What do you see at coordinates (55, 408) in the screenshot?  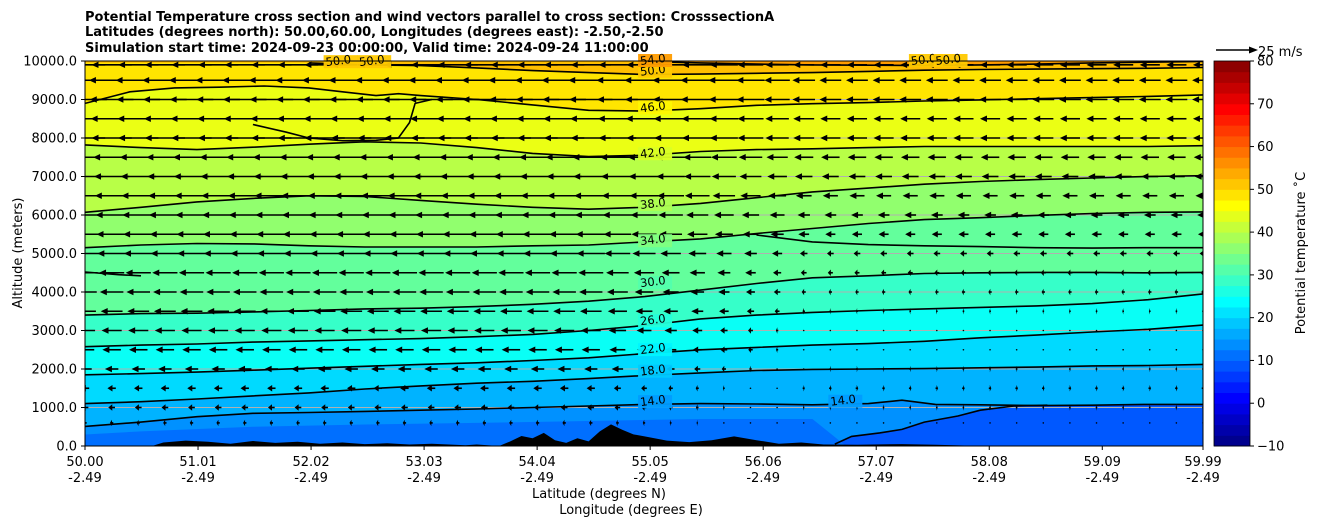 I see `y-tick-label: 1000.0` at bounding box center [55, 408].